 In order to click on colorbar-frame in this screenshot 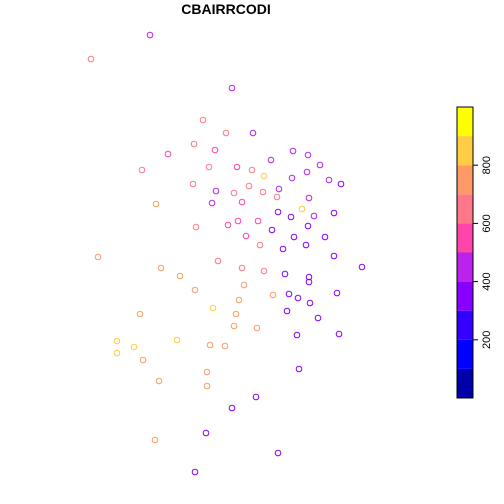, I will do `click(465, 252)`.